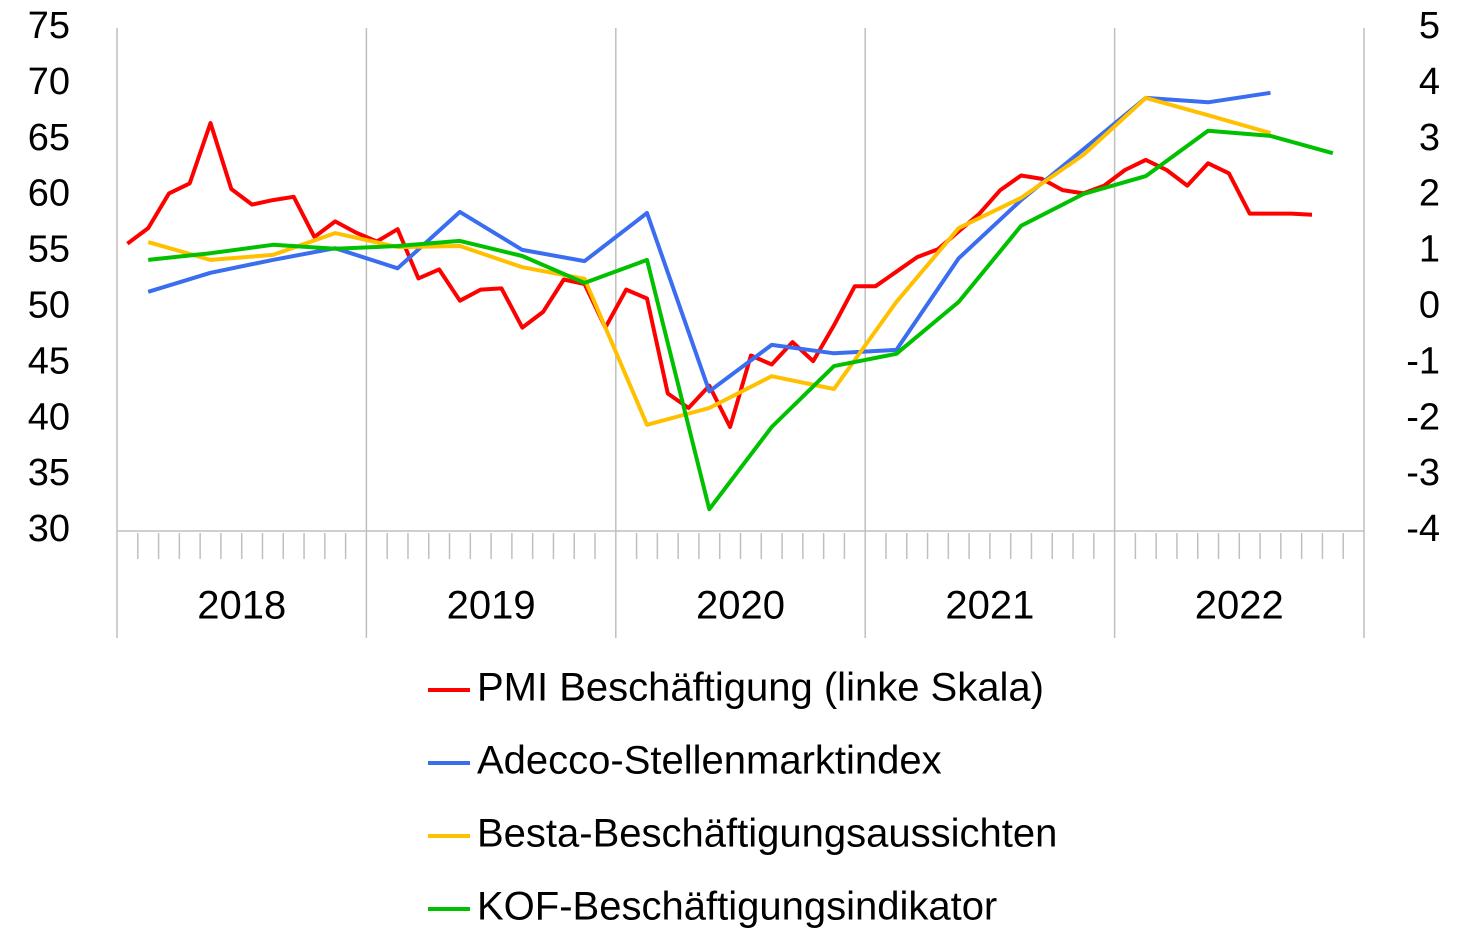  What do you see at coordinates (989, 606) in the screenshot?
I see `x-group-label: 2021` at bounding box center [989, 606].